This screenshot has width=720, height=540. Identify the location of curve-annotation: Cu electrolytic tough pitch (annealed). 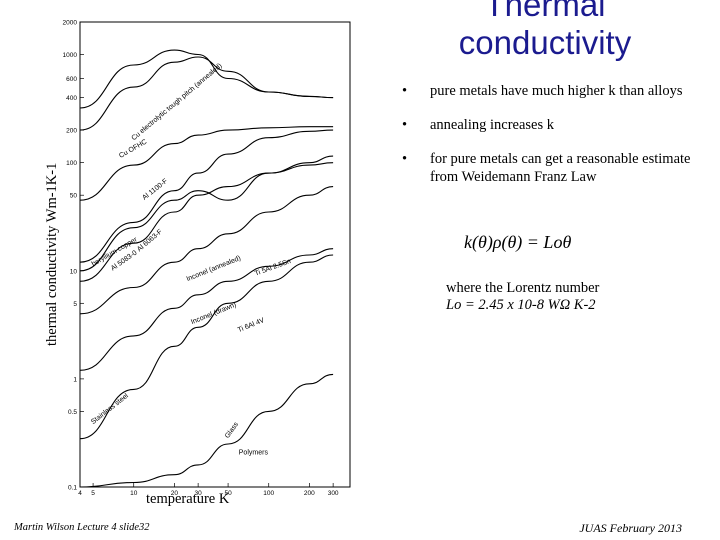
(177, 102).